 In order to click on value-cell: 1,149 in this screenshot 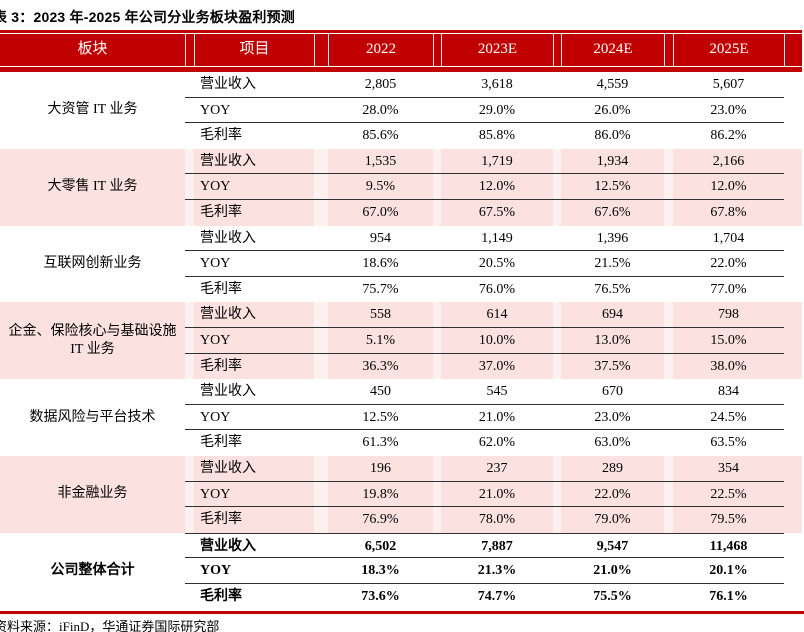, I will do `click(497, 239)`.